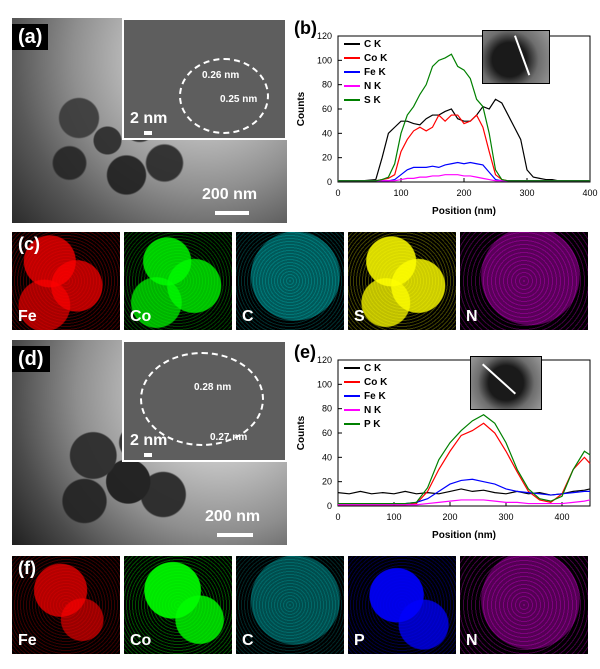 The width and height of the screenshot is (600, 669). What do you see at coordinates (400, 193) in the screenshot?
I see `chart-b-xtick-label-1: 100` at bounding box center [400, 193].